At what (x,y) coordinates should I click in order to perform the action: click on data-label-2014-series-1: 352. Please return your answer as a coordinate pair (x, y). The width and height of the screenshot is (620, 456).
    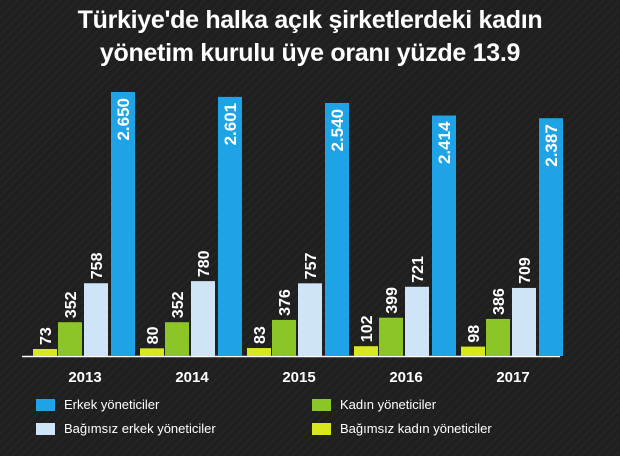
    Looking at the image, I should click on (178, 304).